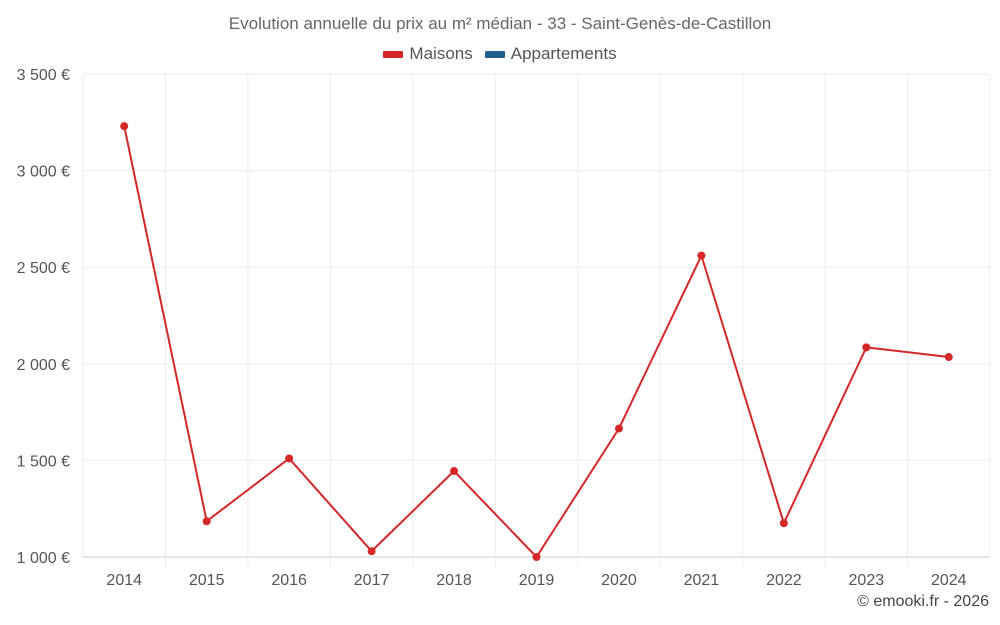 This screenshot has width=1000, height=625. What do you see at coordinates (43, 75) in the screenshot?
I see `y-tick-label: 3 500 €` at bounding box center [43, 75].